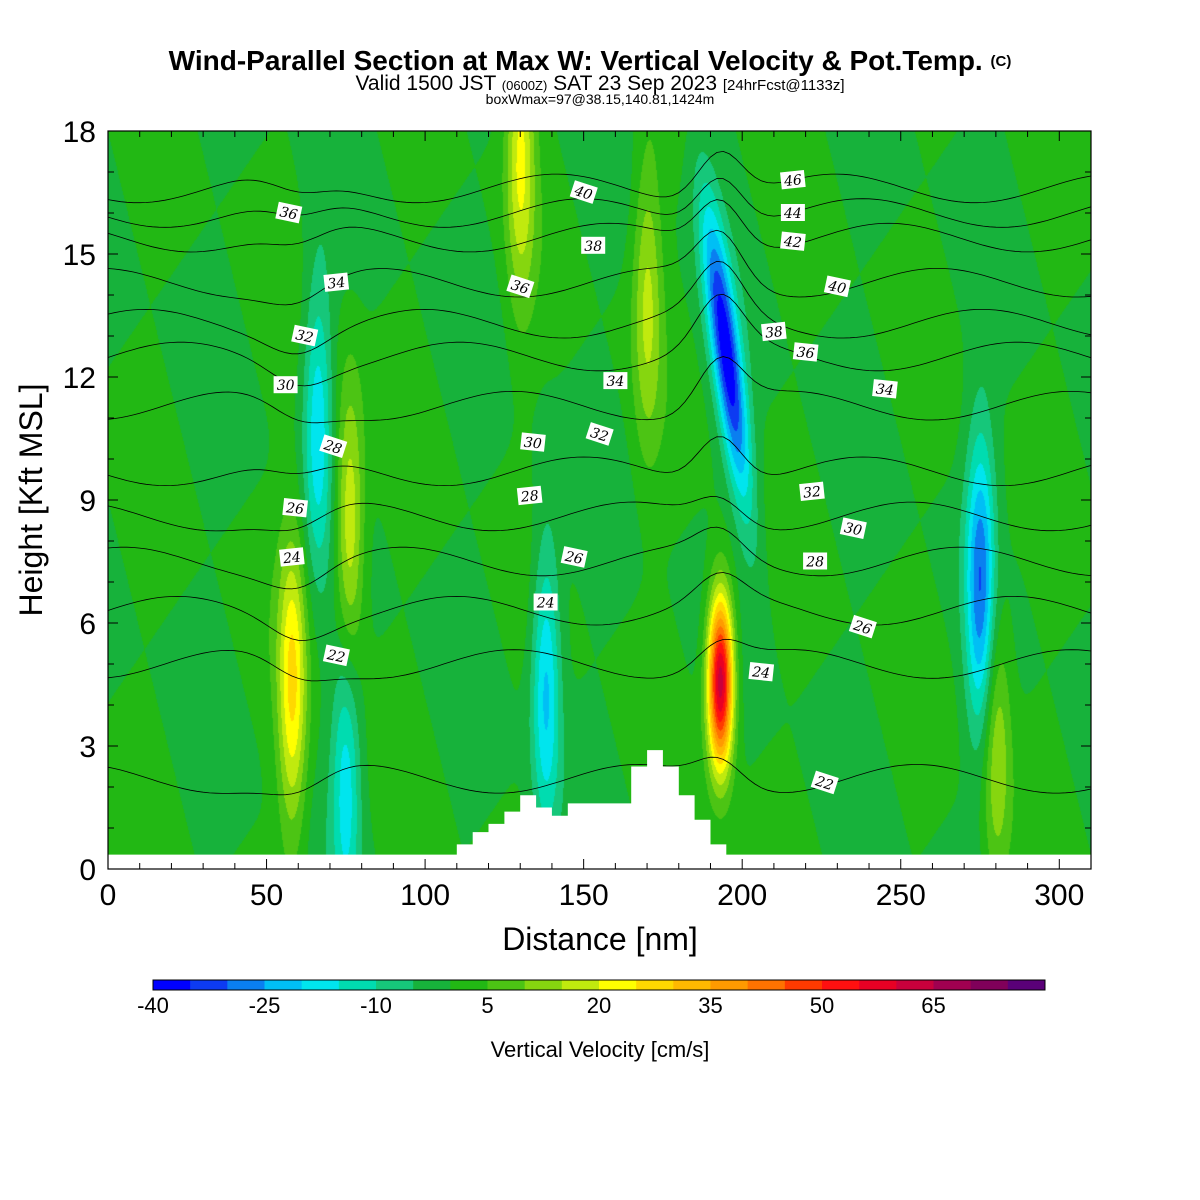 The image size is (1200, 1200). I want to click on colorbar-tick-label: 20, so click(599, 1005).